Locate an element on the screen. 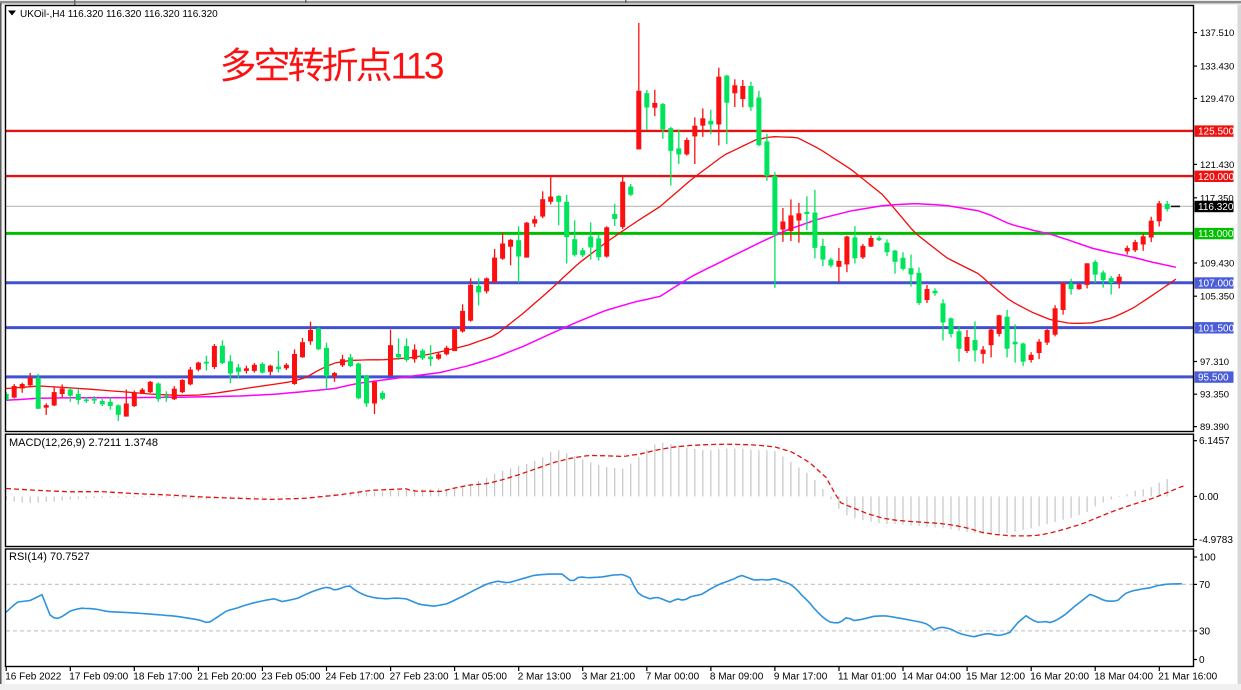 This screenshot has width=1241, height=690. svg-text: 0.00 is located at coordinates (1209, 497).